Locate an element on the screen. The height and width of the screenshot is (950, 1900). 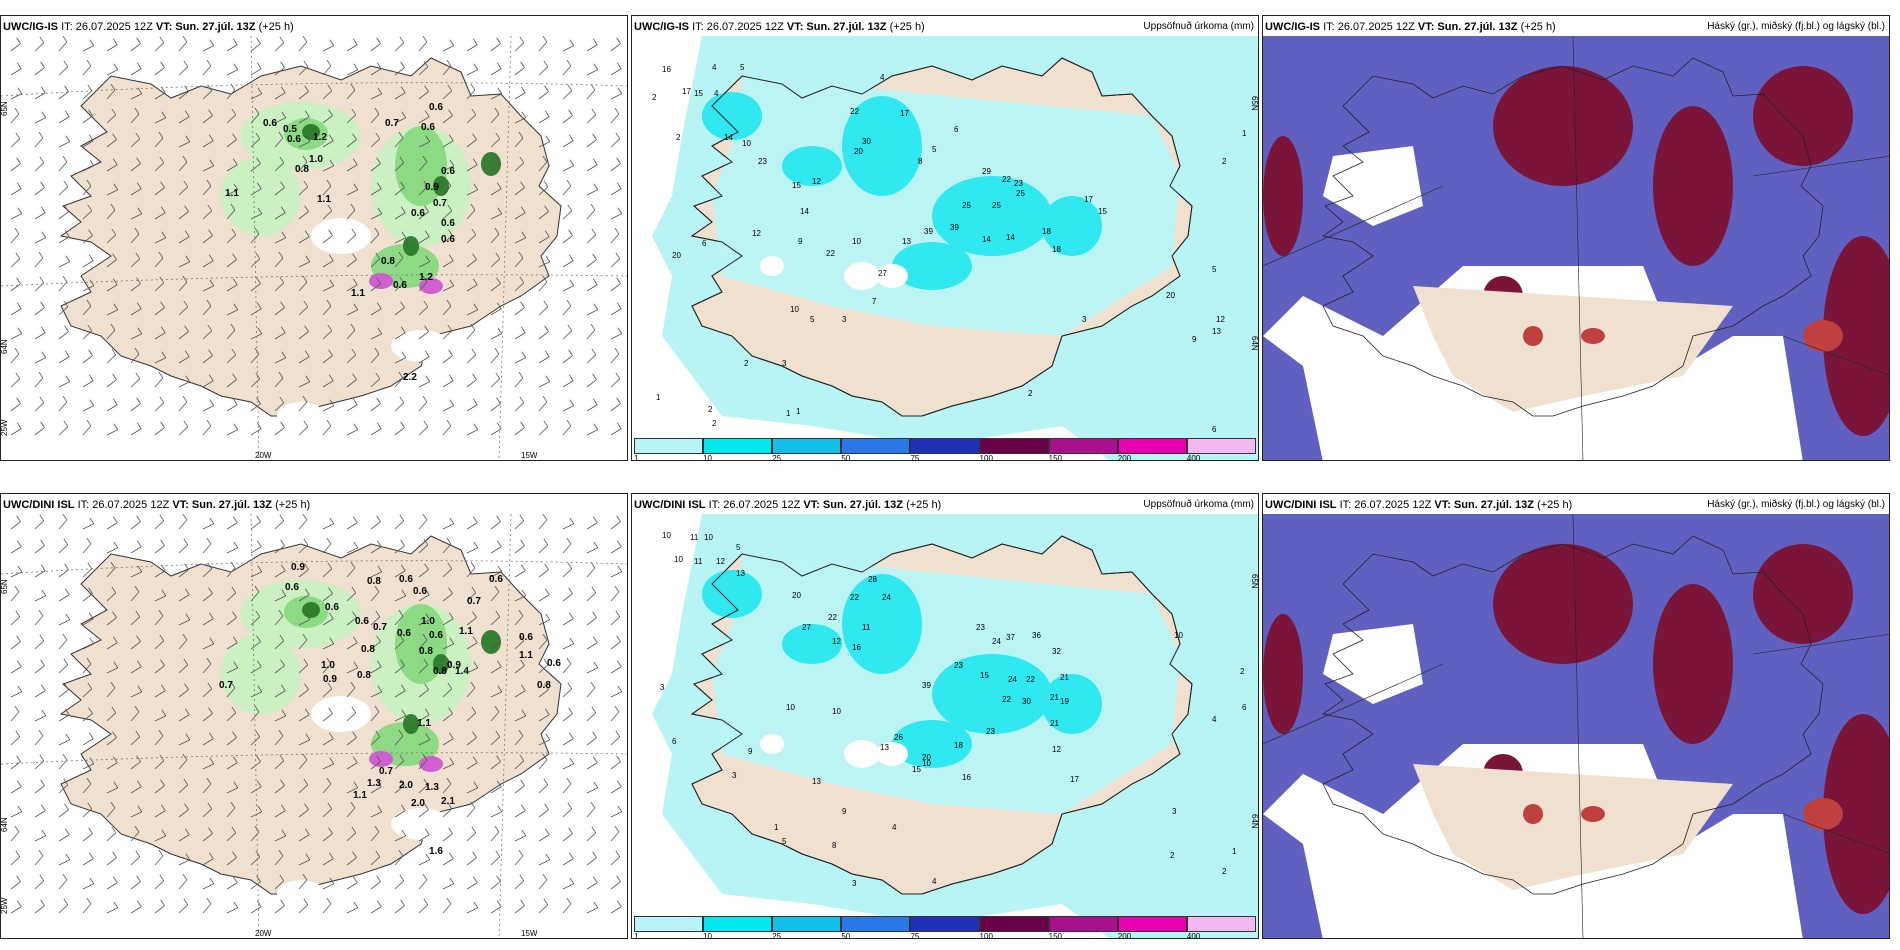
lat-label: 25W is located at coordinates (5, 427).